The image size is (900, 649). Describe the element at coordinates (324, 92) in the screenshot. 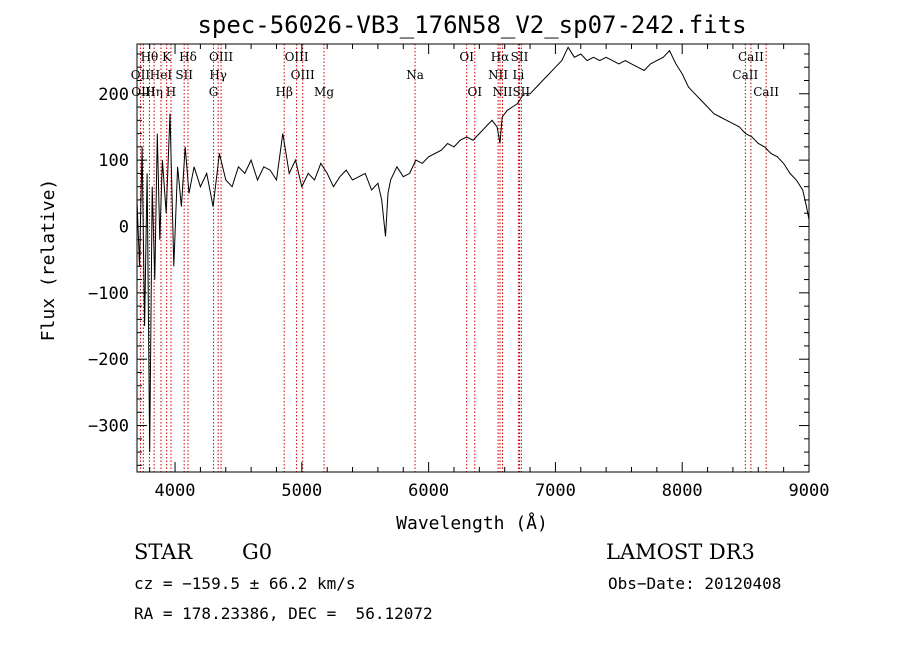

I see `line-label-23: Mg` at that location.